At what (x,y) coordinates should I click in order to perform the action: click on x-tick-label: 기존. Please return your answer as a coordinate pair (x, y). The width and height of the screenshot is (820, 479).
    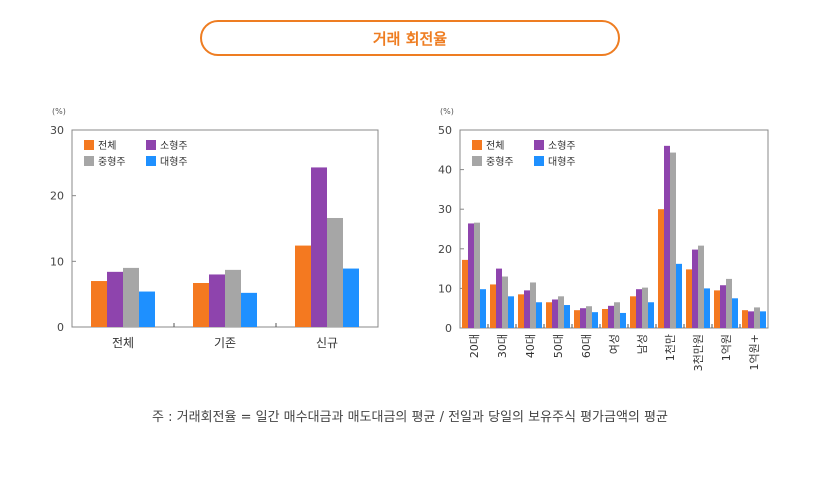
    Looking at the image, I should click on (225, 343).